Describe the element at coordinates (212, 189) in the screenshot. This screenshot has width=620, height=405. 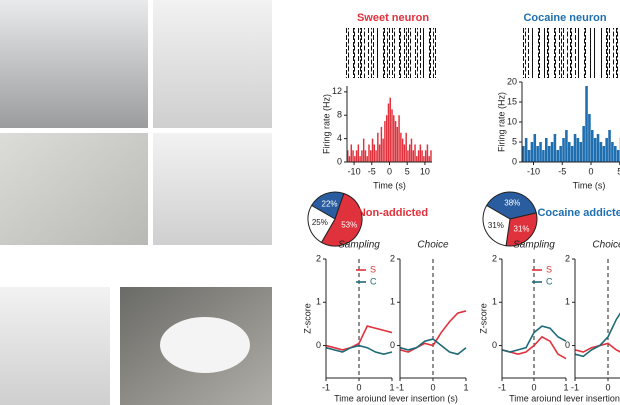
I see `photo-commutator` at that location.